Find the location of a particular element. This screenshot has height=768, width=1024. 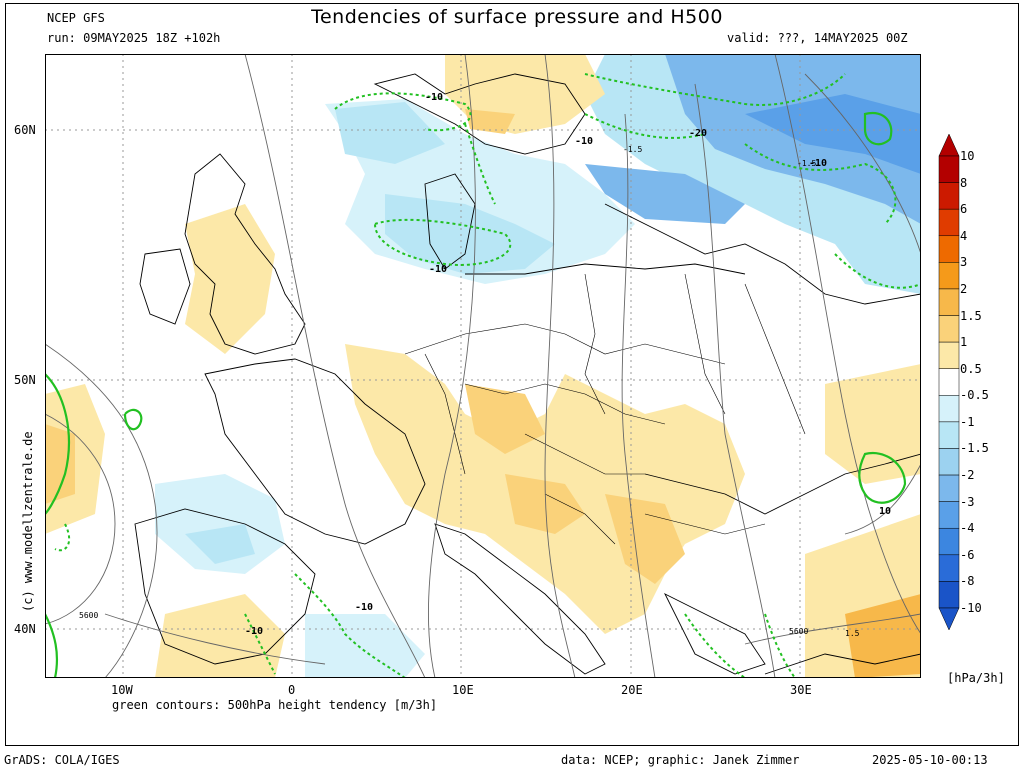

colorbar-tick-label: 6 is located at coordinates (964, 209).